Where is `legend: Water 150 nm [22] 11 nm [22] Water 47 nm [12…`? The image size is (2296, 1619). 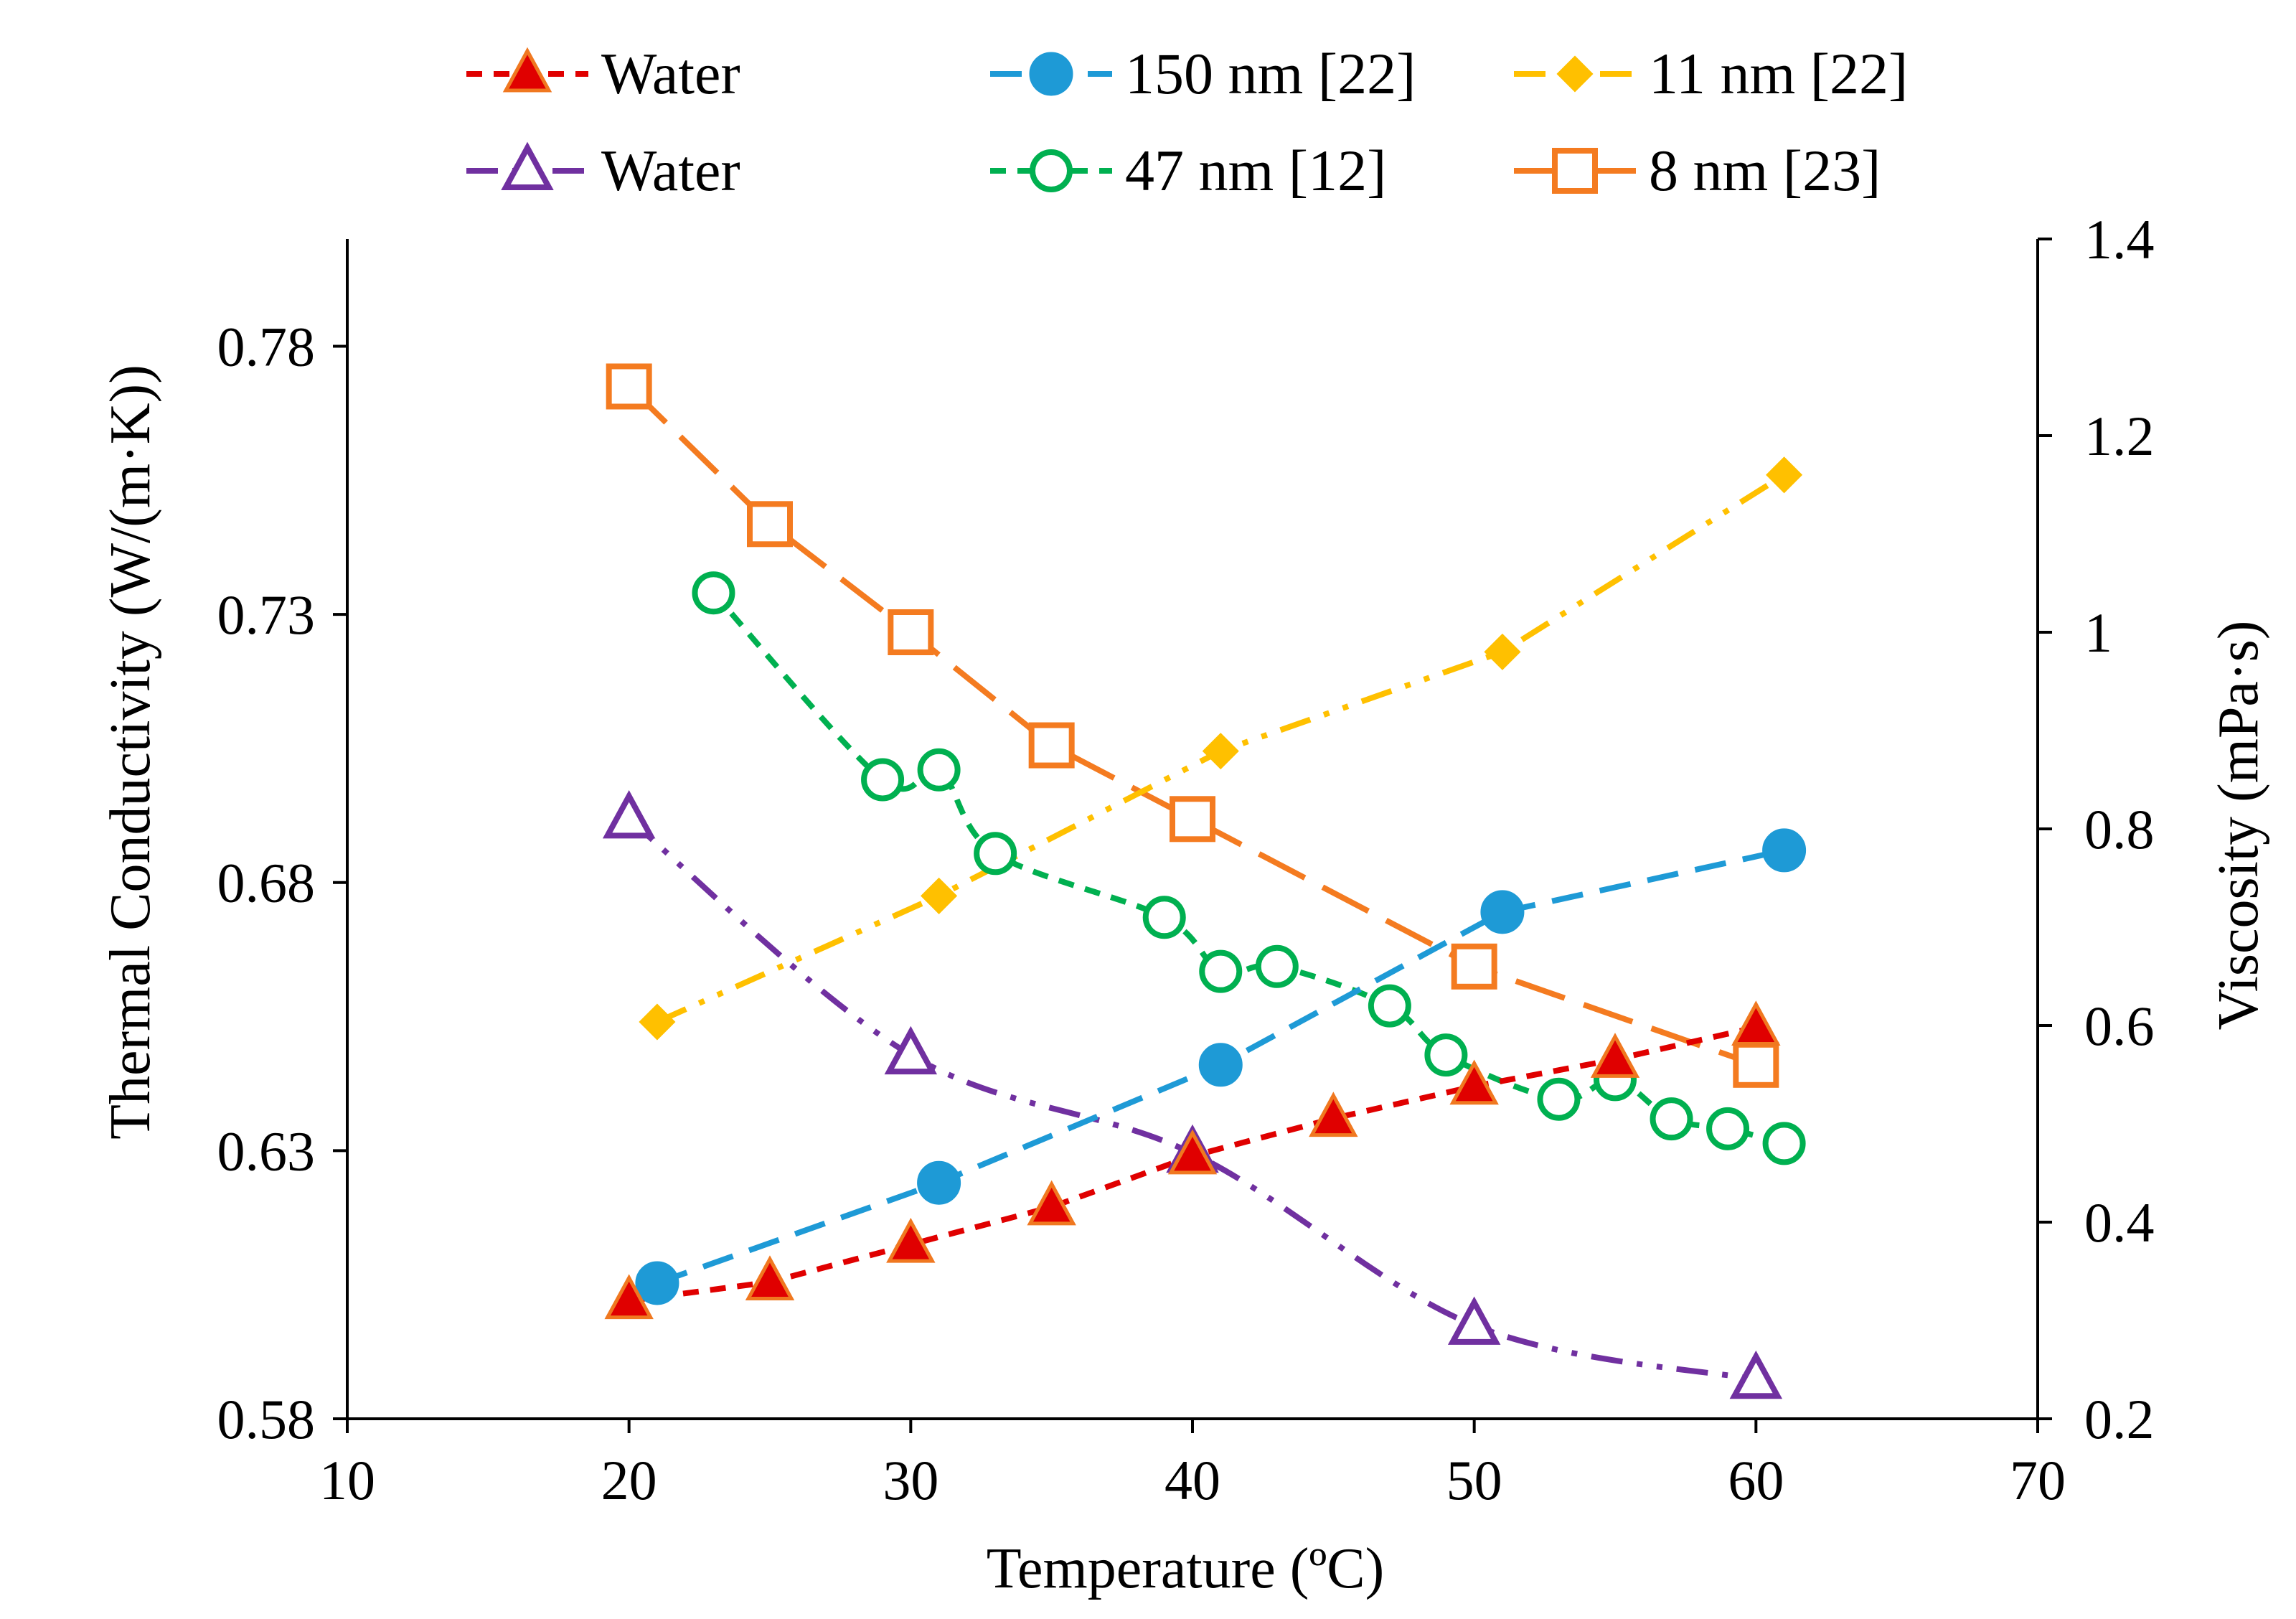
legend: Water 150 nm [22] 11 nm [22] Water 47 nm [12… is located at coordinates (1187, 122).